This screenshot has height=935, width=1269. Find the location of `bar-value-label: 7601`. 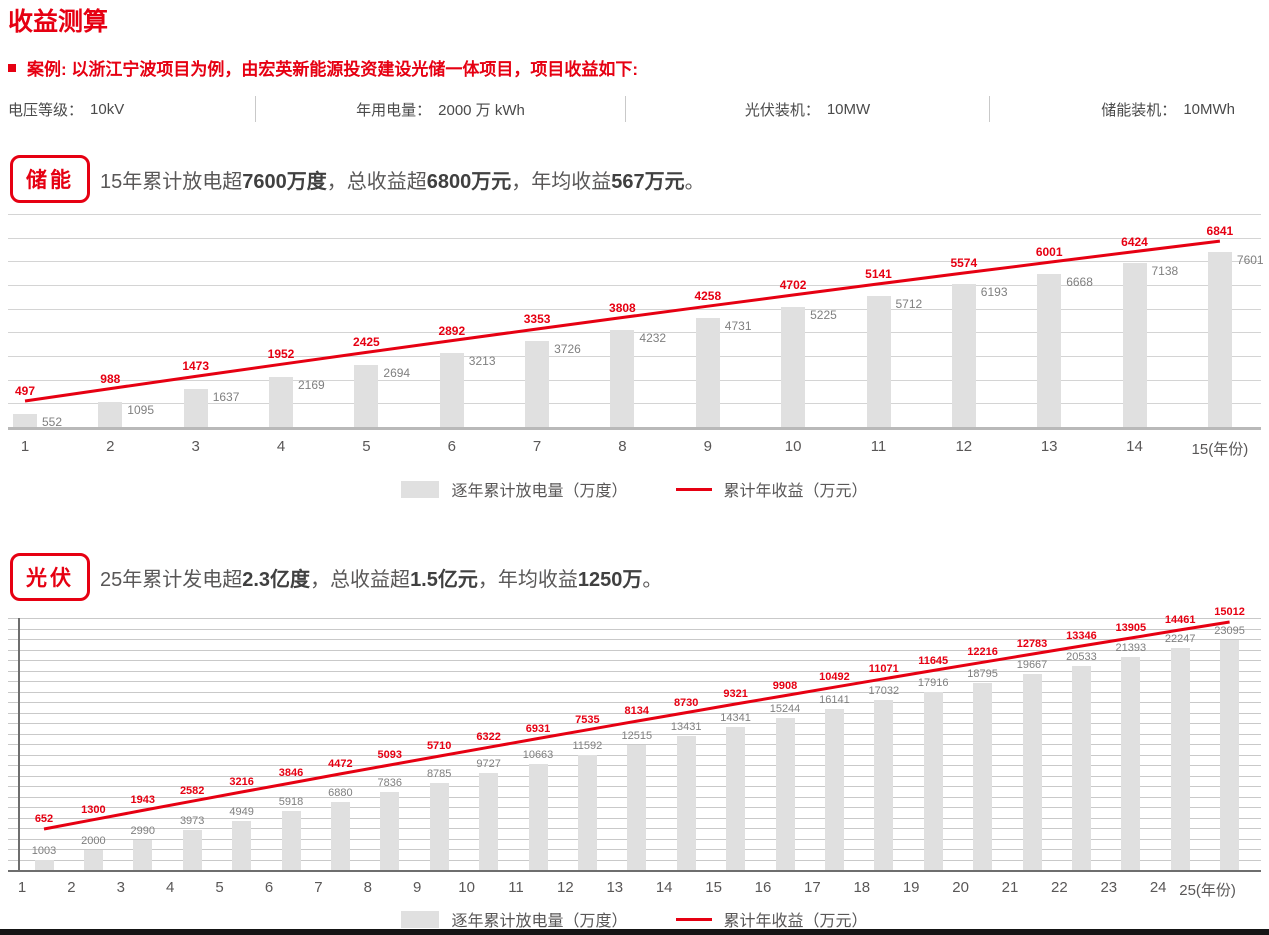

bar-value-label: 7601 is located at coordinates (1250, 260).